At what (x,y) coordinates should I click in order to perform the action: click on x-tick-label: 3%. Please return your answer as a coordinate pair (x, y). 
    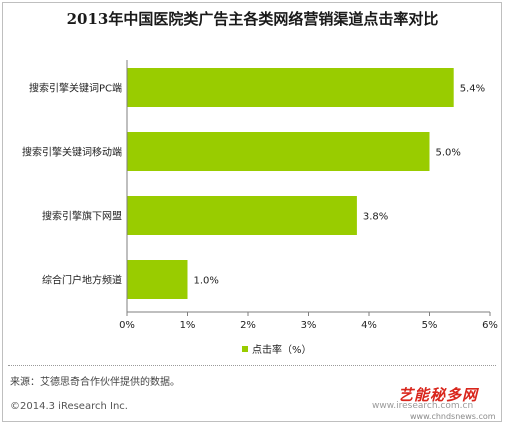
    Looking at the image, I should click on (309, 325).